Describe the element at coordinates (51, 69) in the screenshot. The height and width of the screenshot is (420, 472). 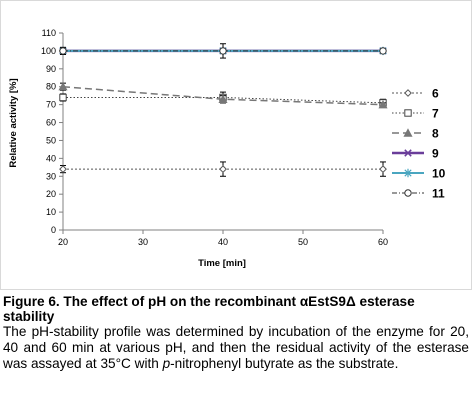
I see `y-tick-label: 90` at that location.